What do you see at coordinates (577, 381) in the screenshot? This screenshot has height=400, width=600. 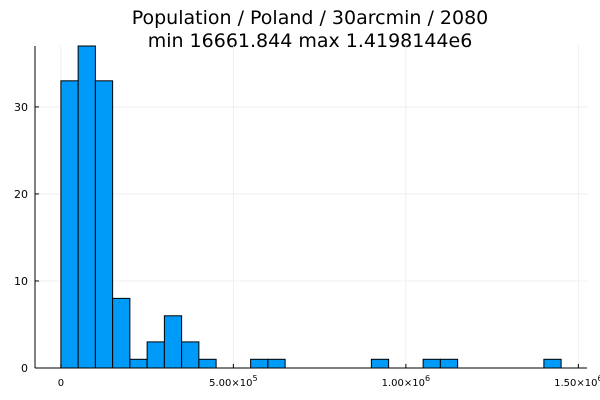 I see `x-tick-label-3: 1.50×10⁶` at bounding box center [577, 381].